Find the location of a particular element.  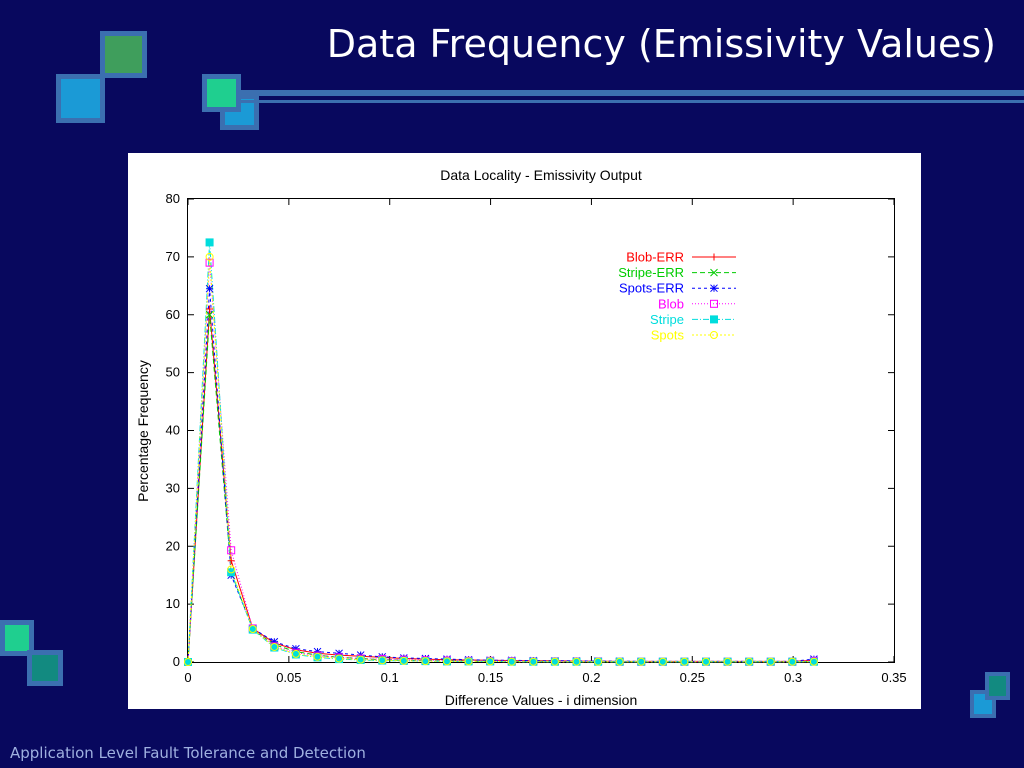

slide-title: Data Frequency (Emissivity Values) is located at coordinates (661, 44).